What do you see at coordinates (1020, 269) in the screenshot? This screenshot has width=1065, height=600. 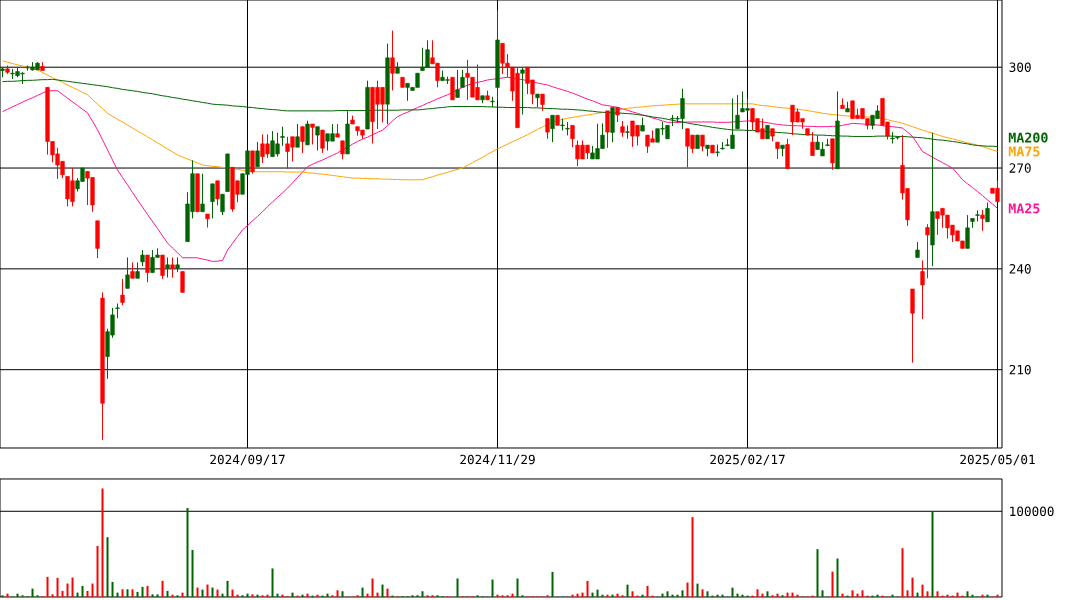 I see `y-tick-label: 240` at bounding box center [1020, 269].